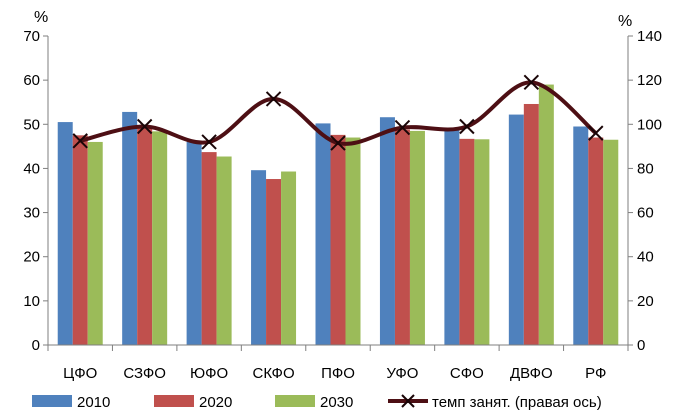  What do you see at coordinates (93, 402) in the screenshot?
I see `legend-label-2010: 2010` at bounding box center [93, 402].